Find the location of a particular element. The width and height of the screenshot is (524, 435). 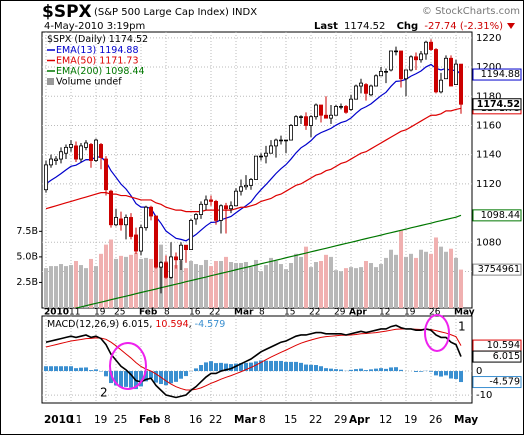

legend-entry: EMA(13) 1194.88 is located at coordinates (97, 50).